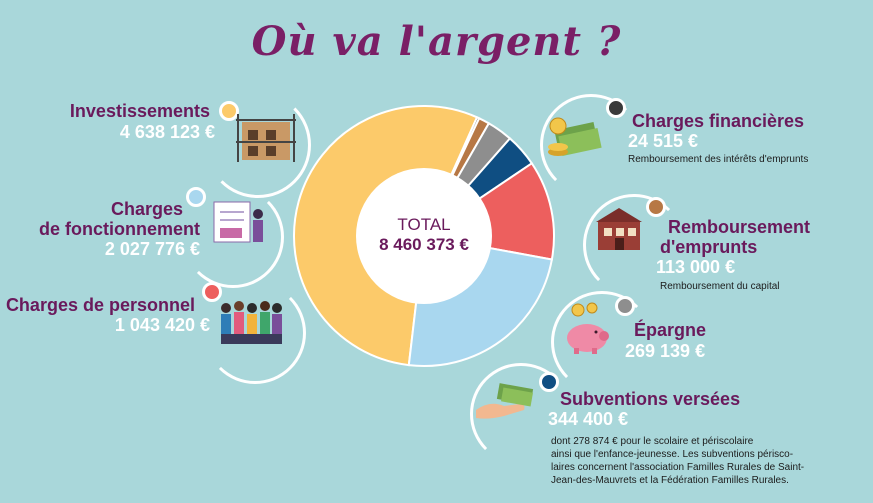 The height and width of the screenshot is (503, 873). What do you see at coordinates (423, 224) in the screenshot?
I see `total-label: TOTAL` at bounding box center [423, 224].